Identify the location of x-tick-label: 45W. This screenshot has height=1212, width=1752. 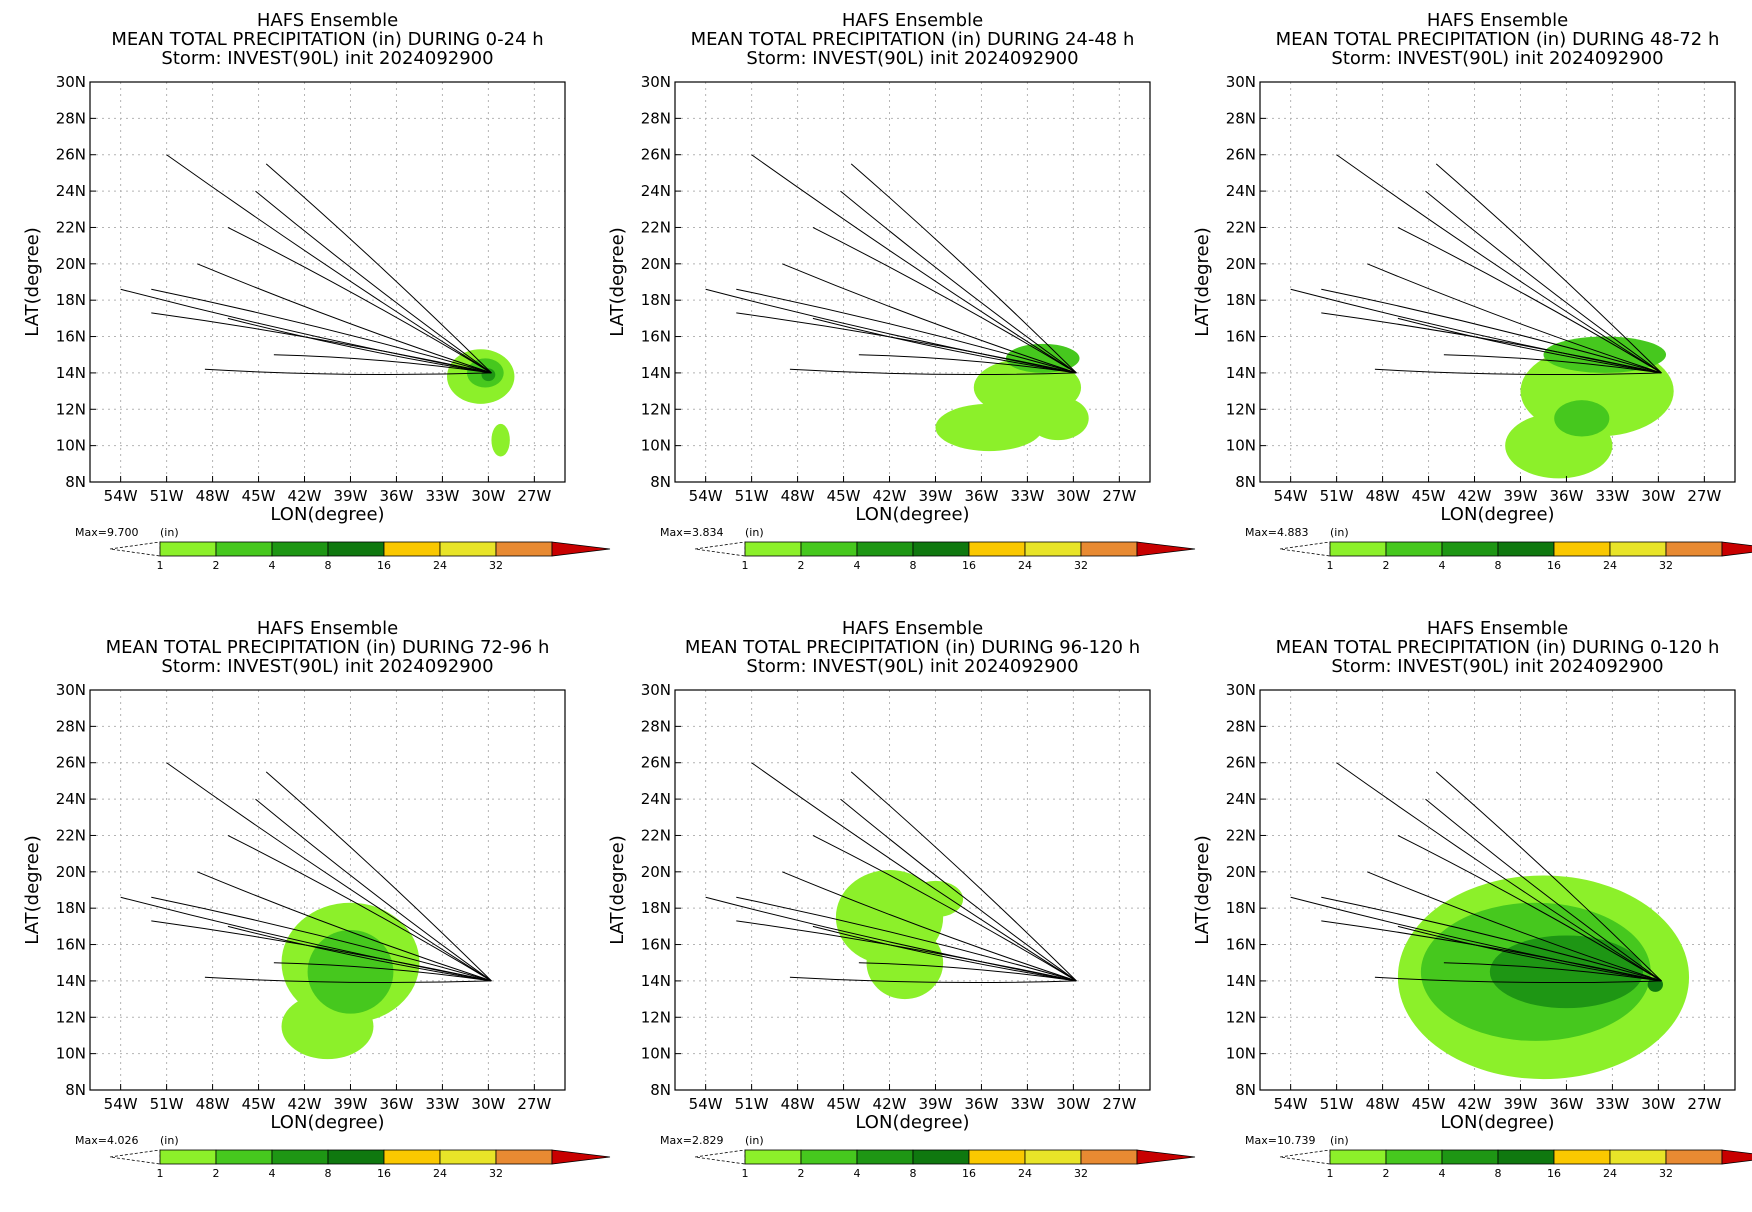
(844, 1104).